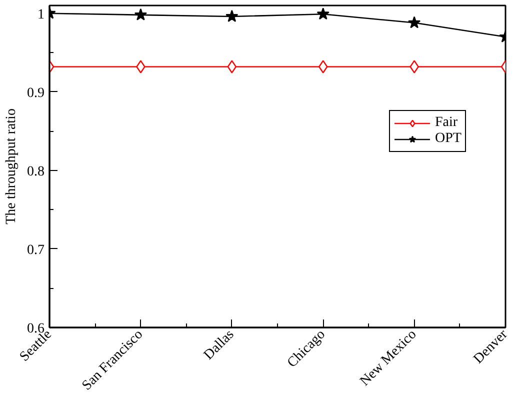  What do you see at coordinates (35, 93) in the screenshot?
I see `y-tick-label: 0.9` at bounding box center [35, 93].